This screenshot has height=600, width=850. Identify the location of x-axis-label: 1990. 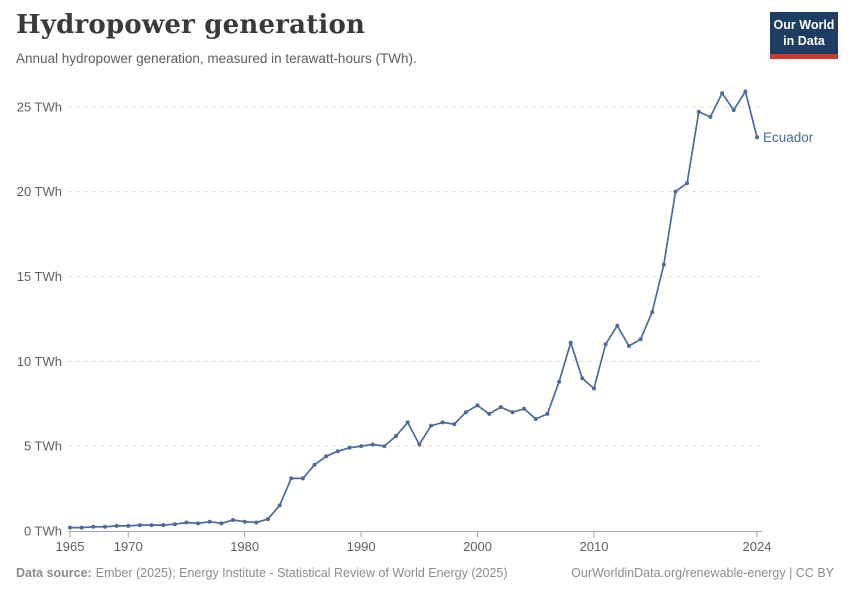
(361, 546).